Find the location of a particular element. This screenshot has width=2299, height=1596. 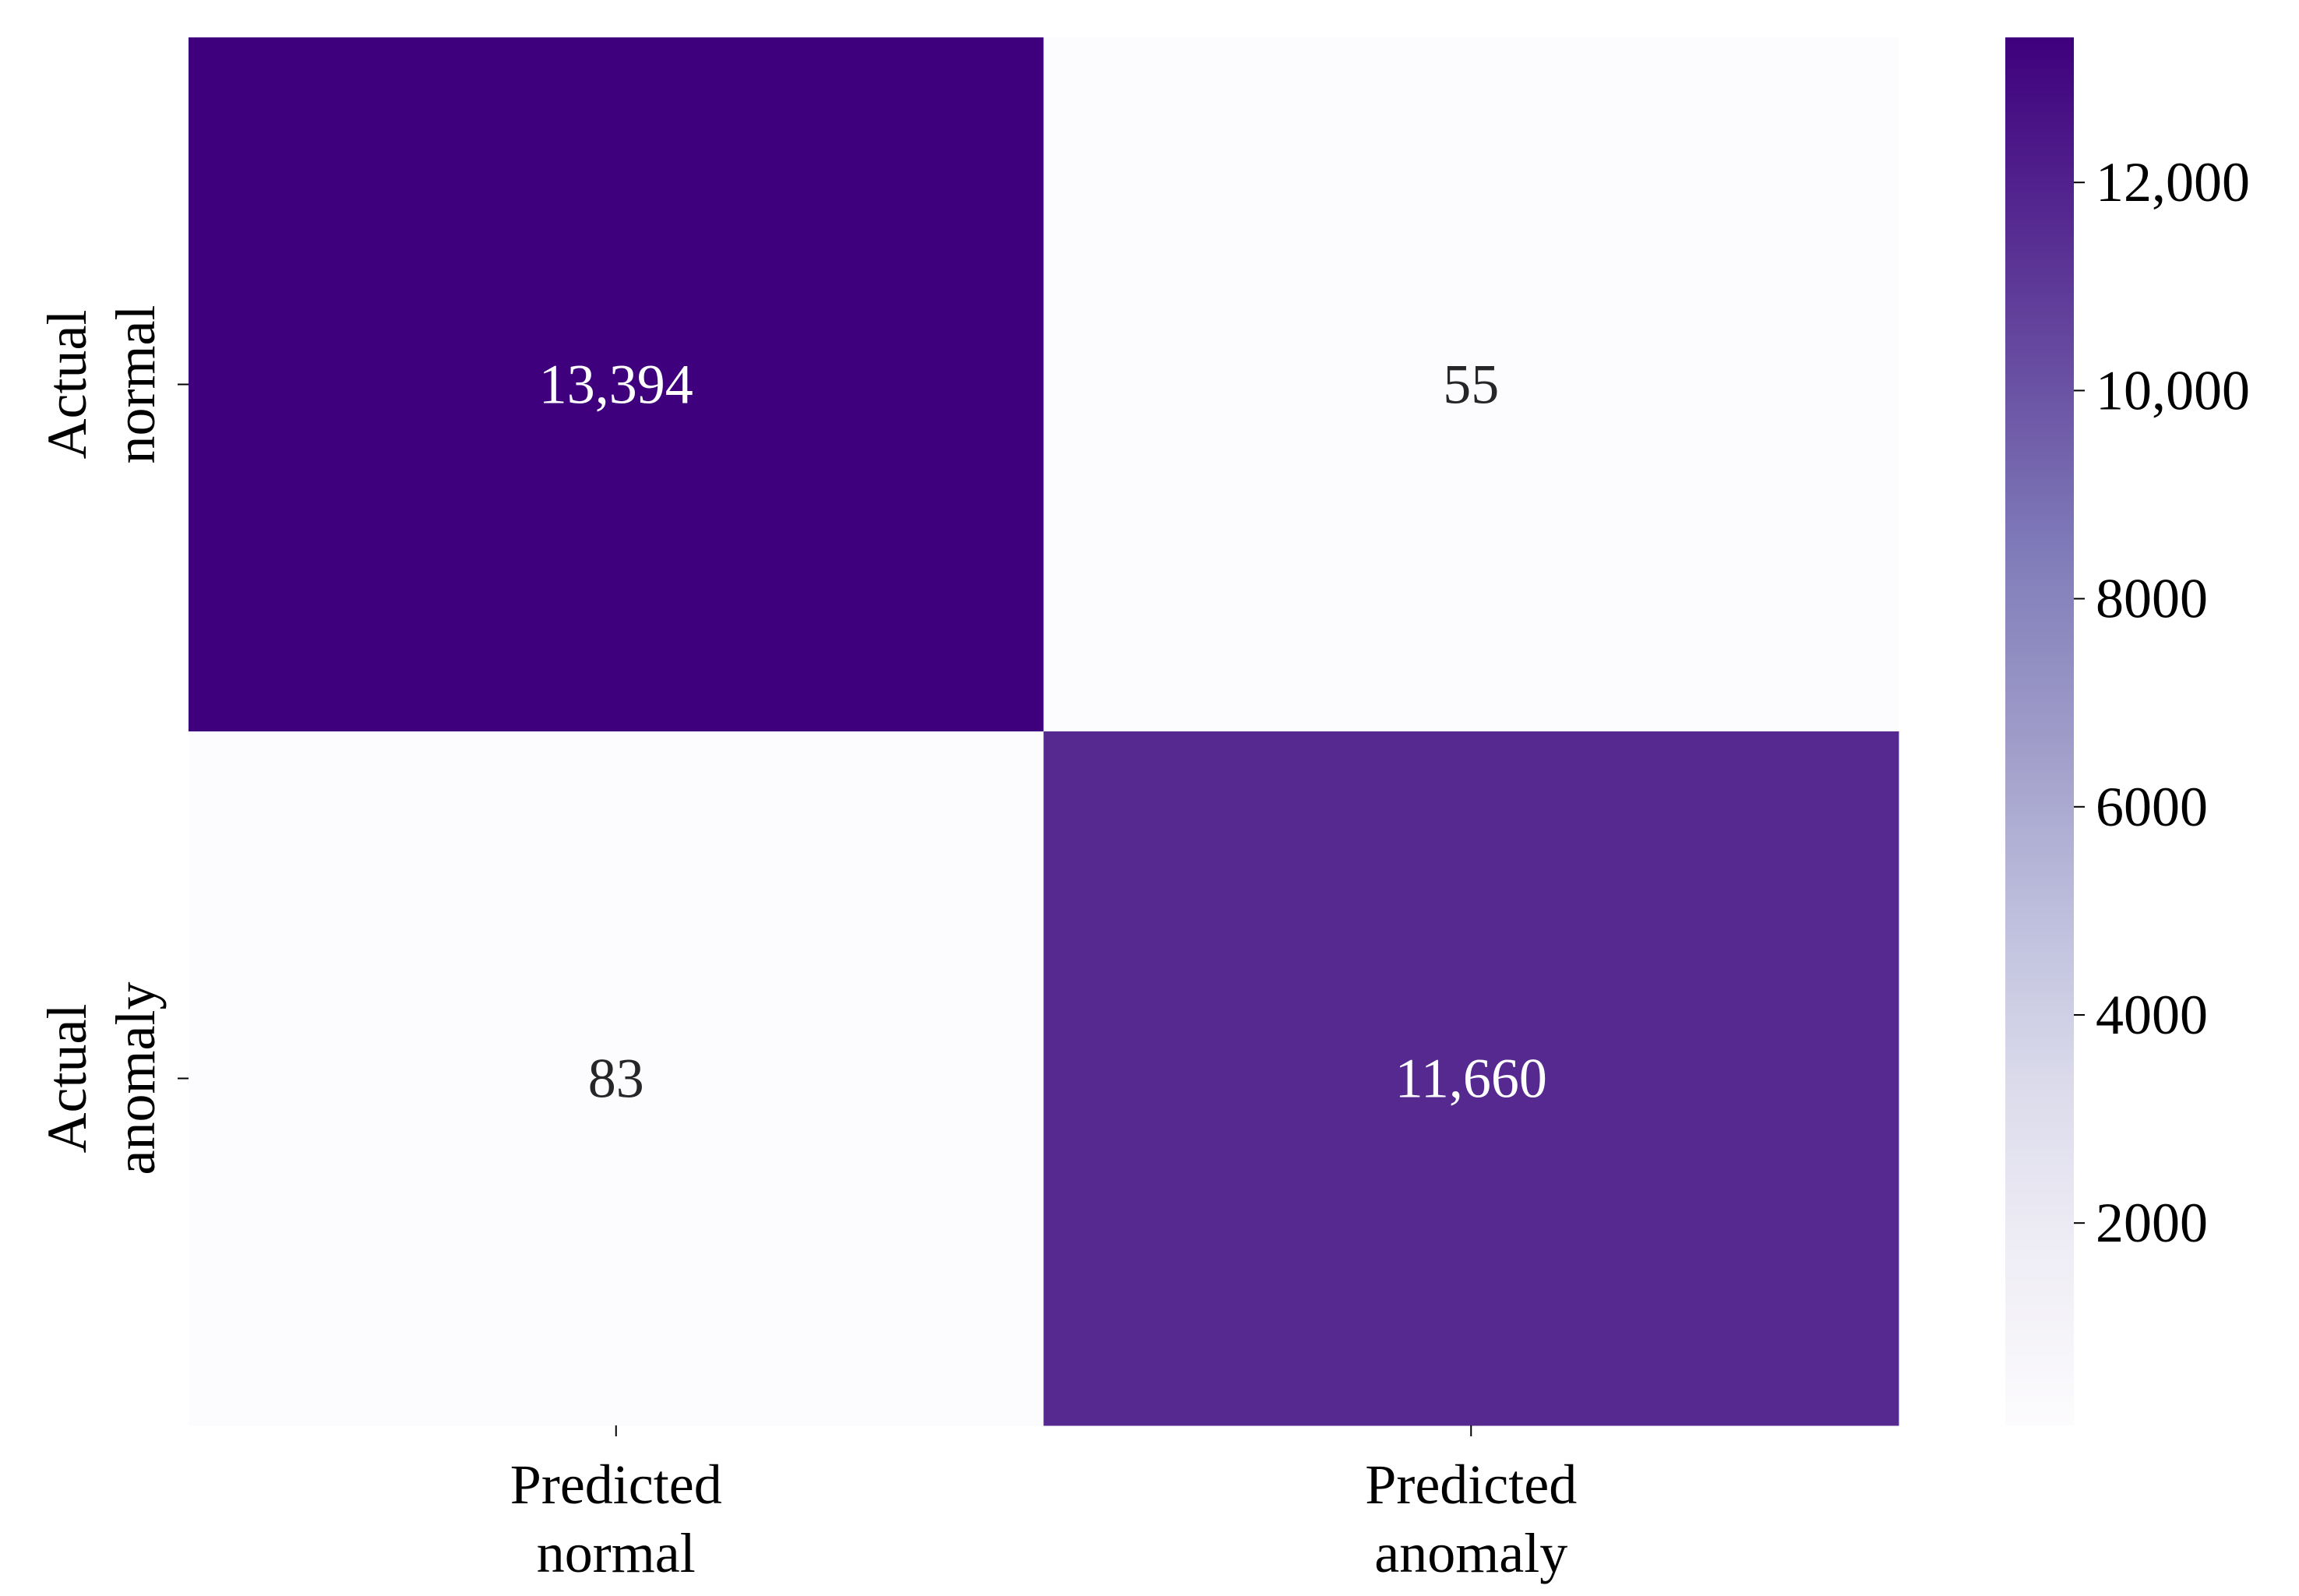

colorbar: 2000 4000 6000 8000 10,000 12,000 is located at coordinates (2128, 731).